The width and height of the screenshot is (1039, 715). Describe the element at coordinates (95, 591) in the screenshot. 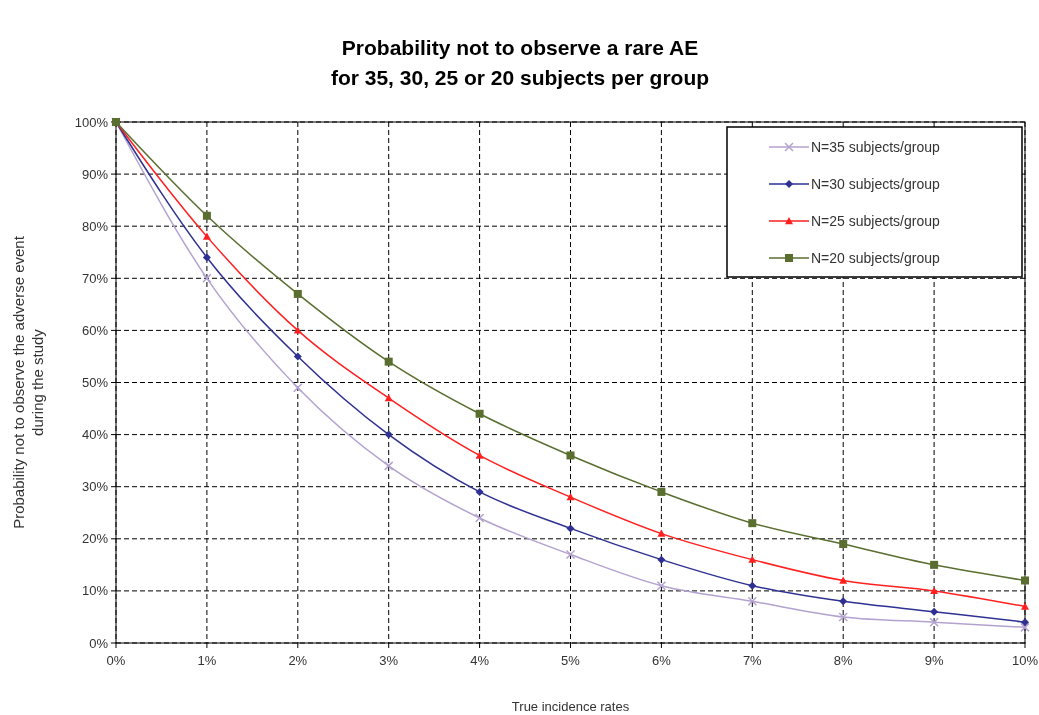

I see `y-tick-label: 10%` at that location.